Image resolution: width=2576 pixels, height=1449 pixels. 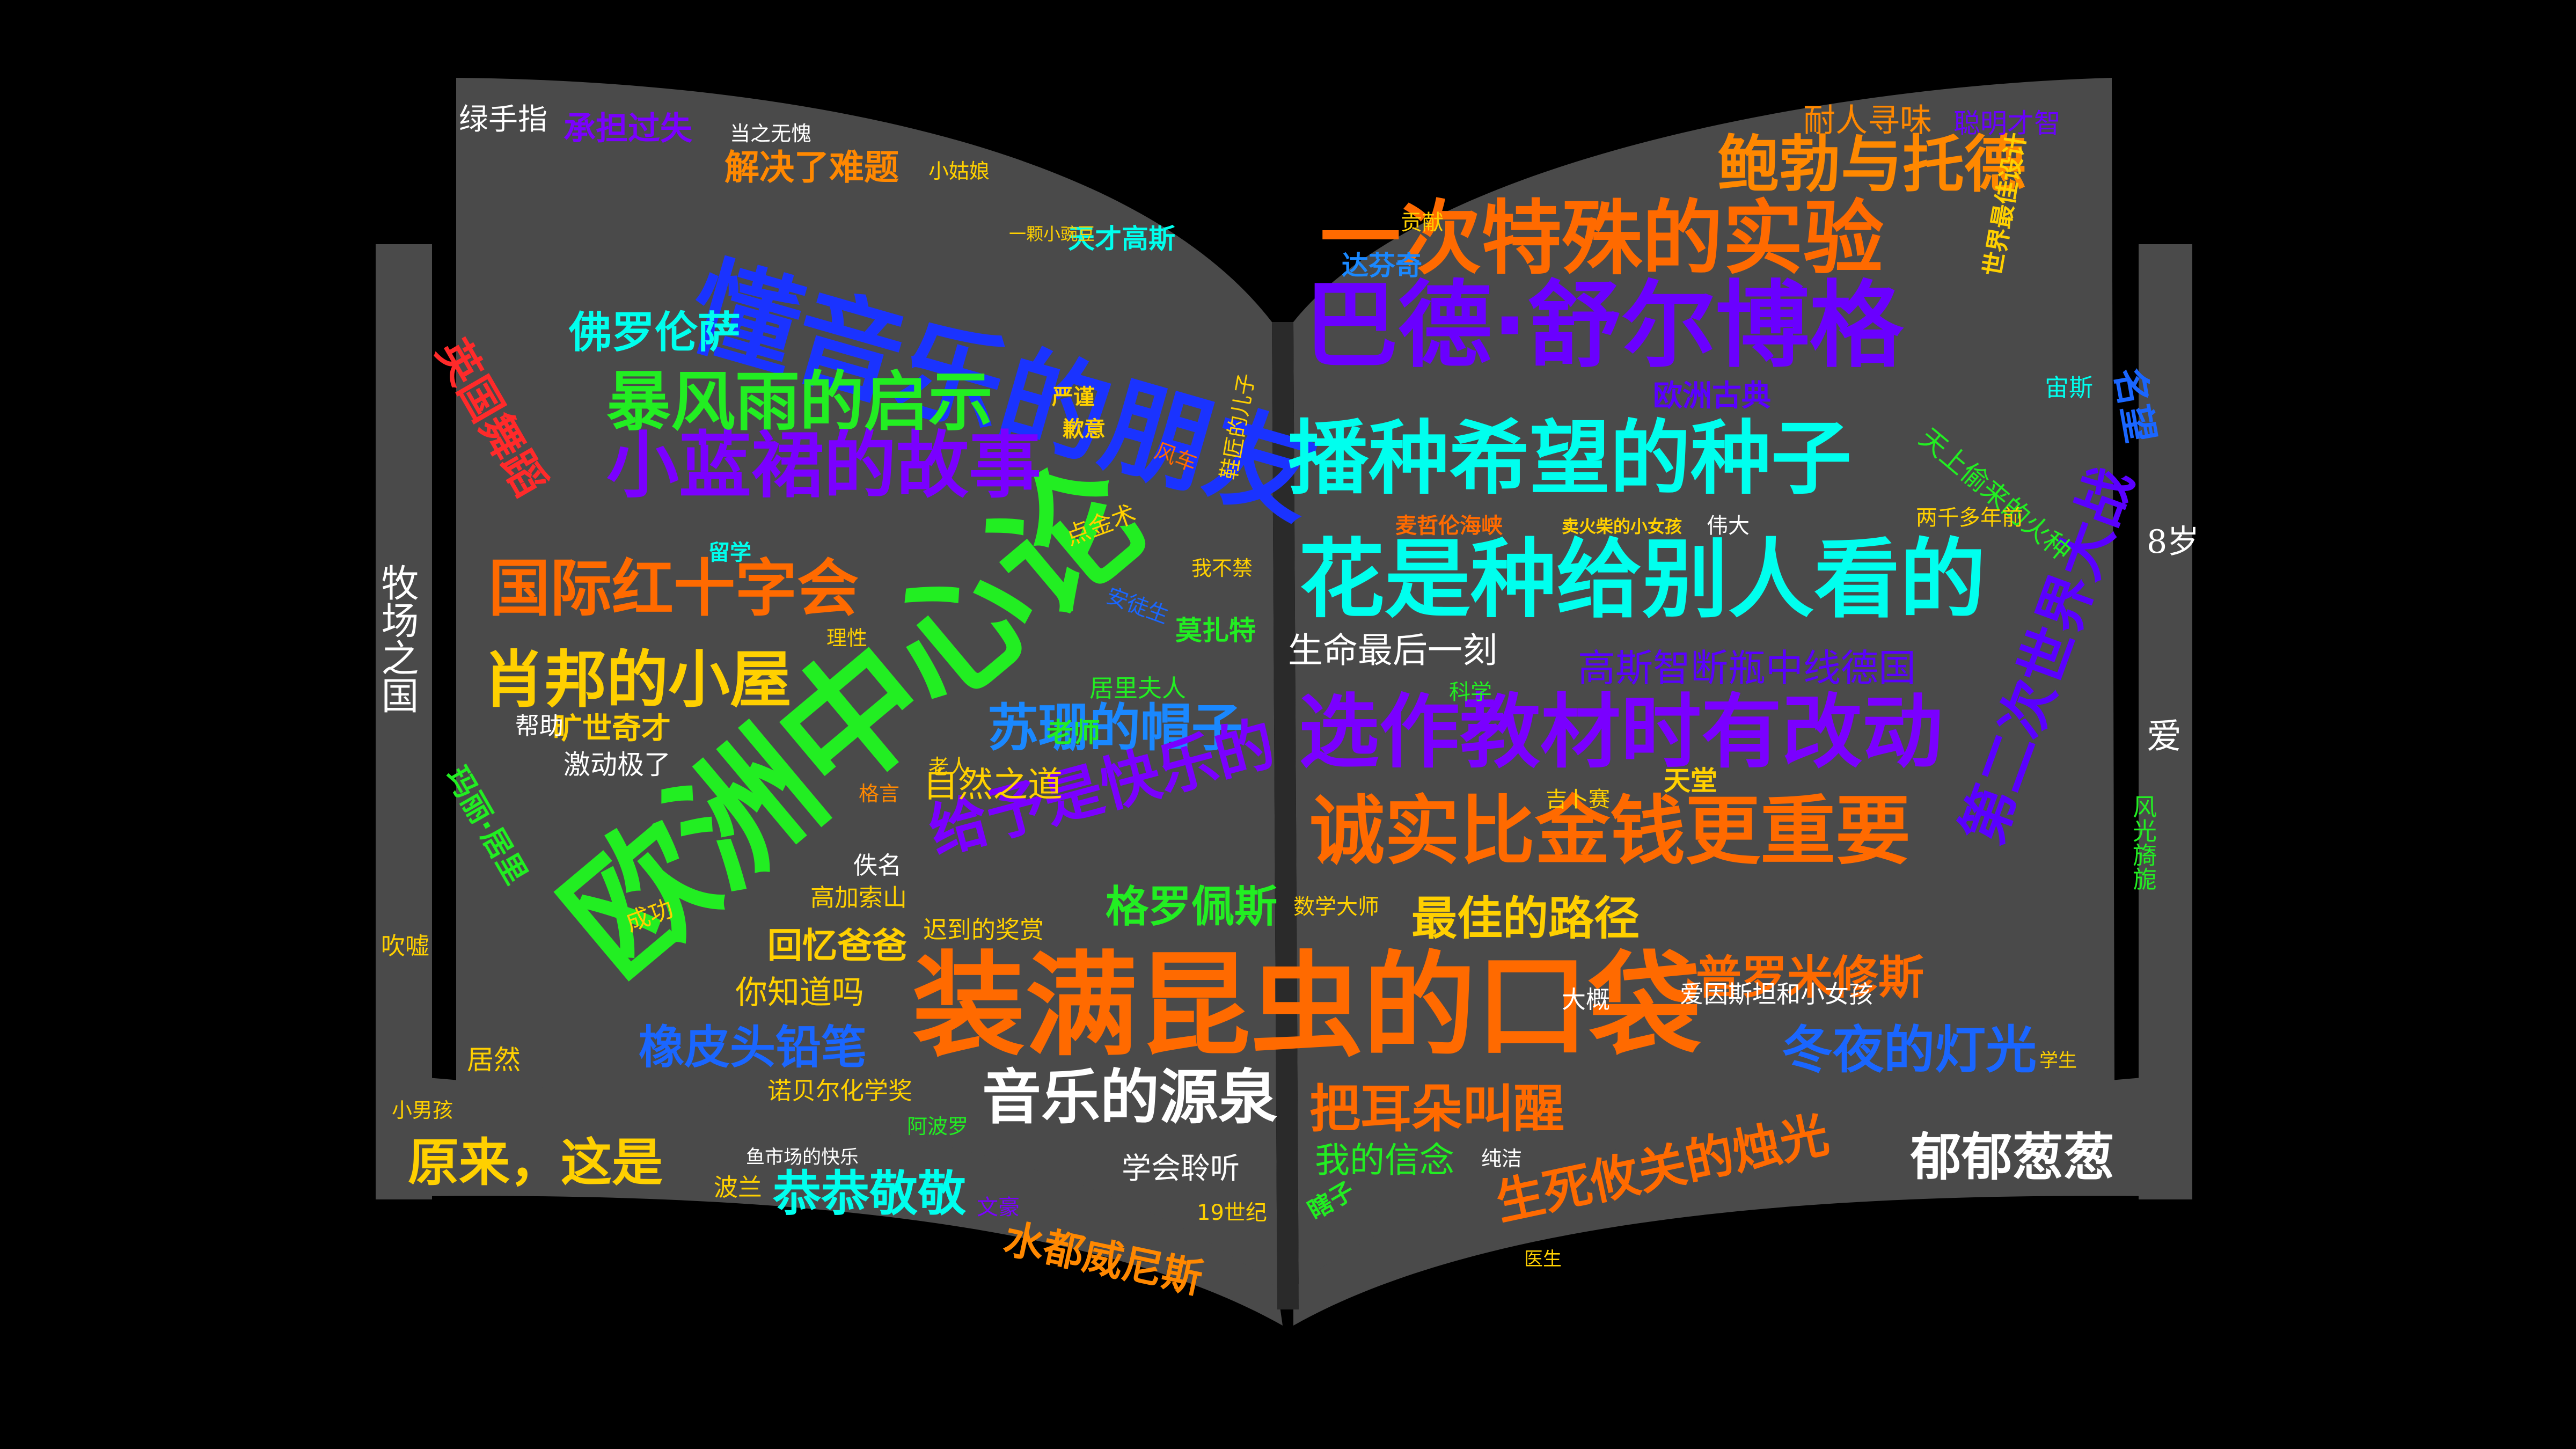 I want to click on cloud-word: 大概, so click(x=1586, y=999).